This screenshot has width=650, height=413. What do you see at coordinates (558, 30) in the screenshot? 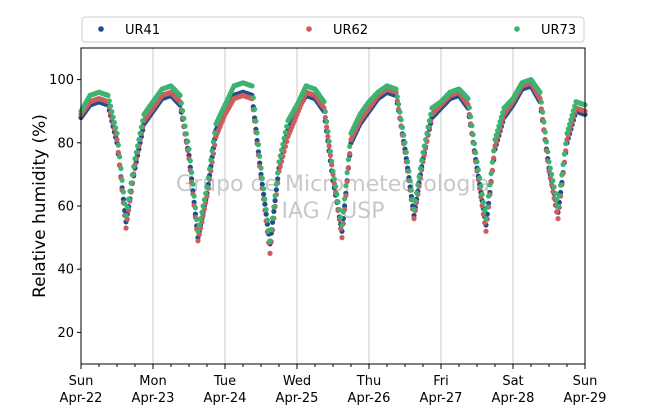
I see `legend-label-ur73: UR73` at bounding box center [558, 30].